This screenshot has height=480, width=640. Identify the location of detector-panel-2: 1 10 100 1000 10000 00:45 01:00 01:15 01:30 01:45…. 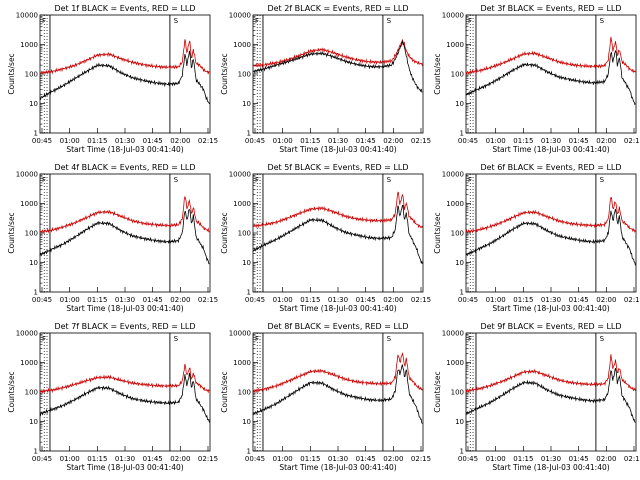
(325, 79).